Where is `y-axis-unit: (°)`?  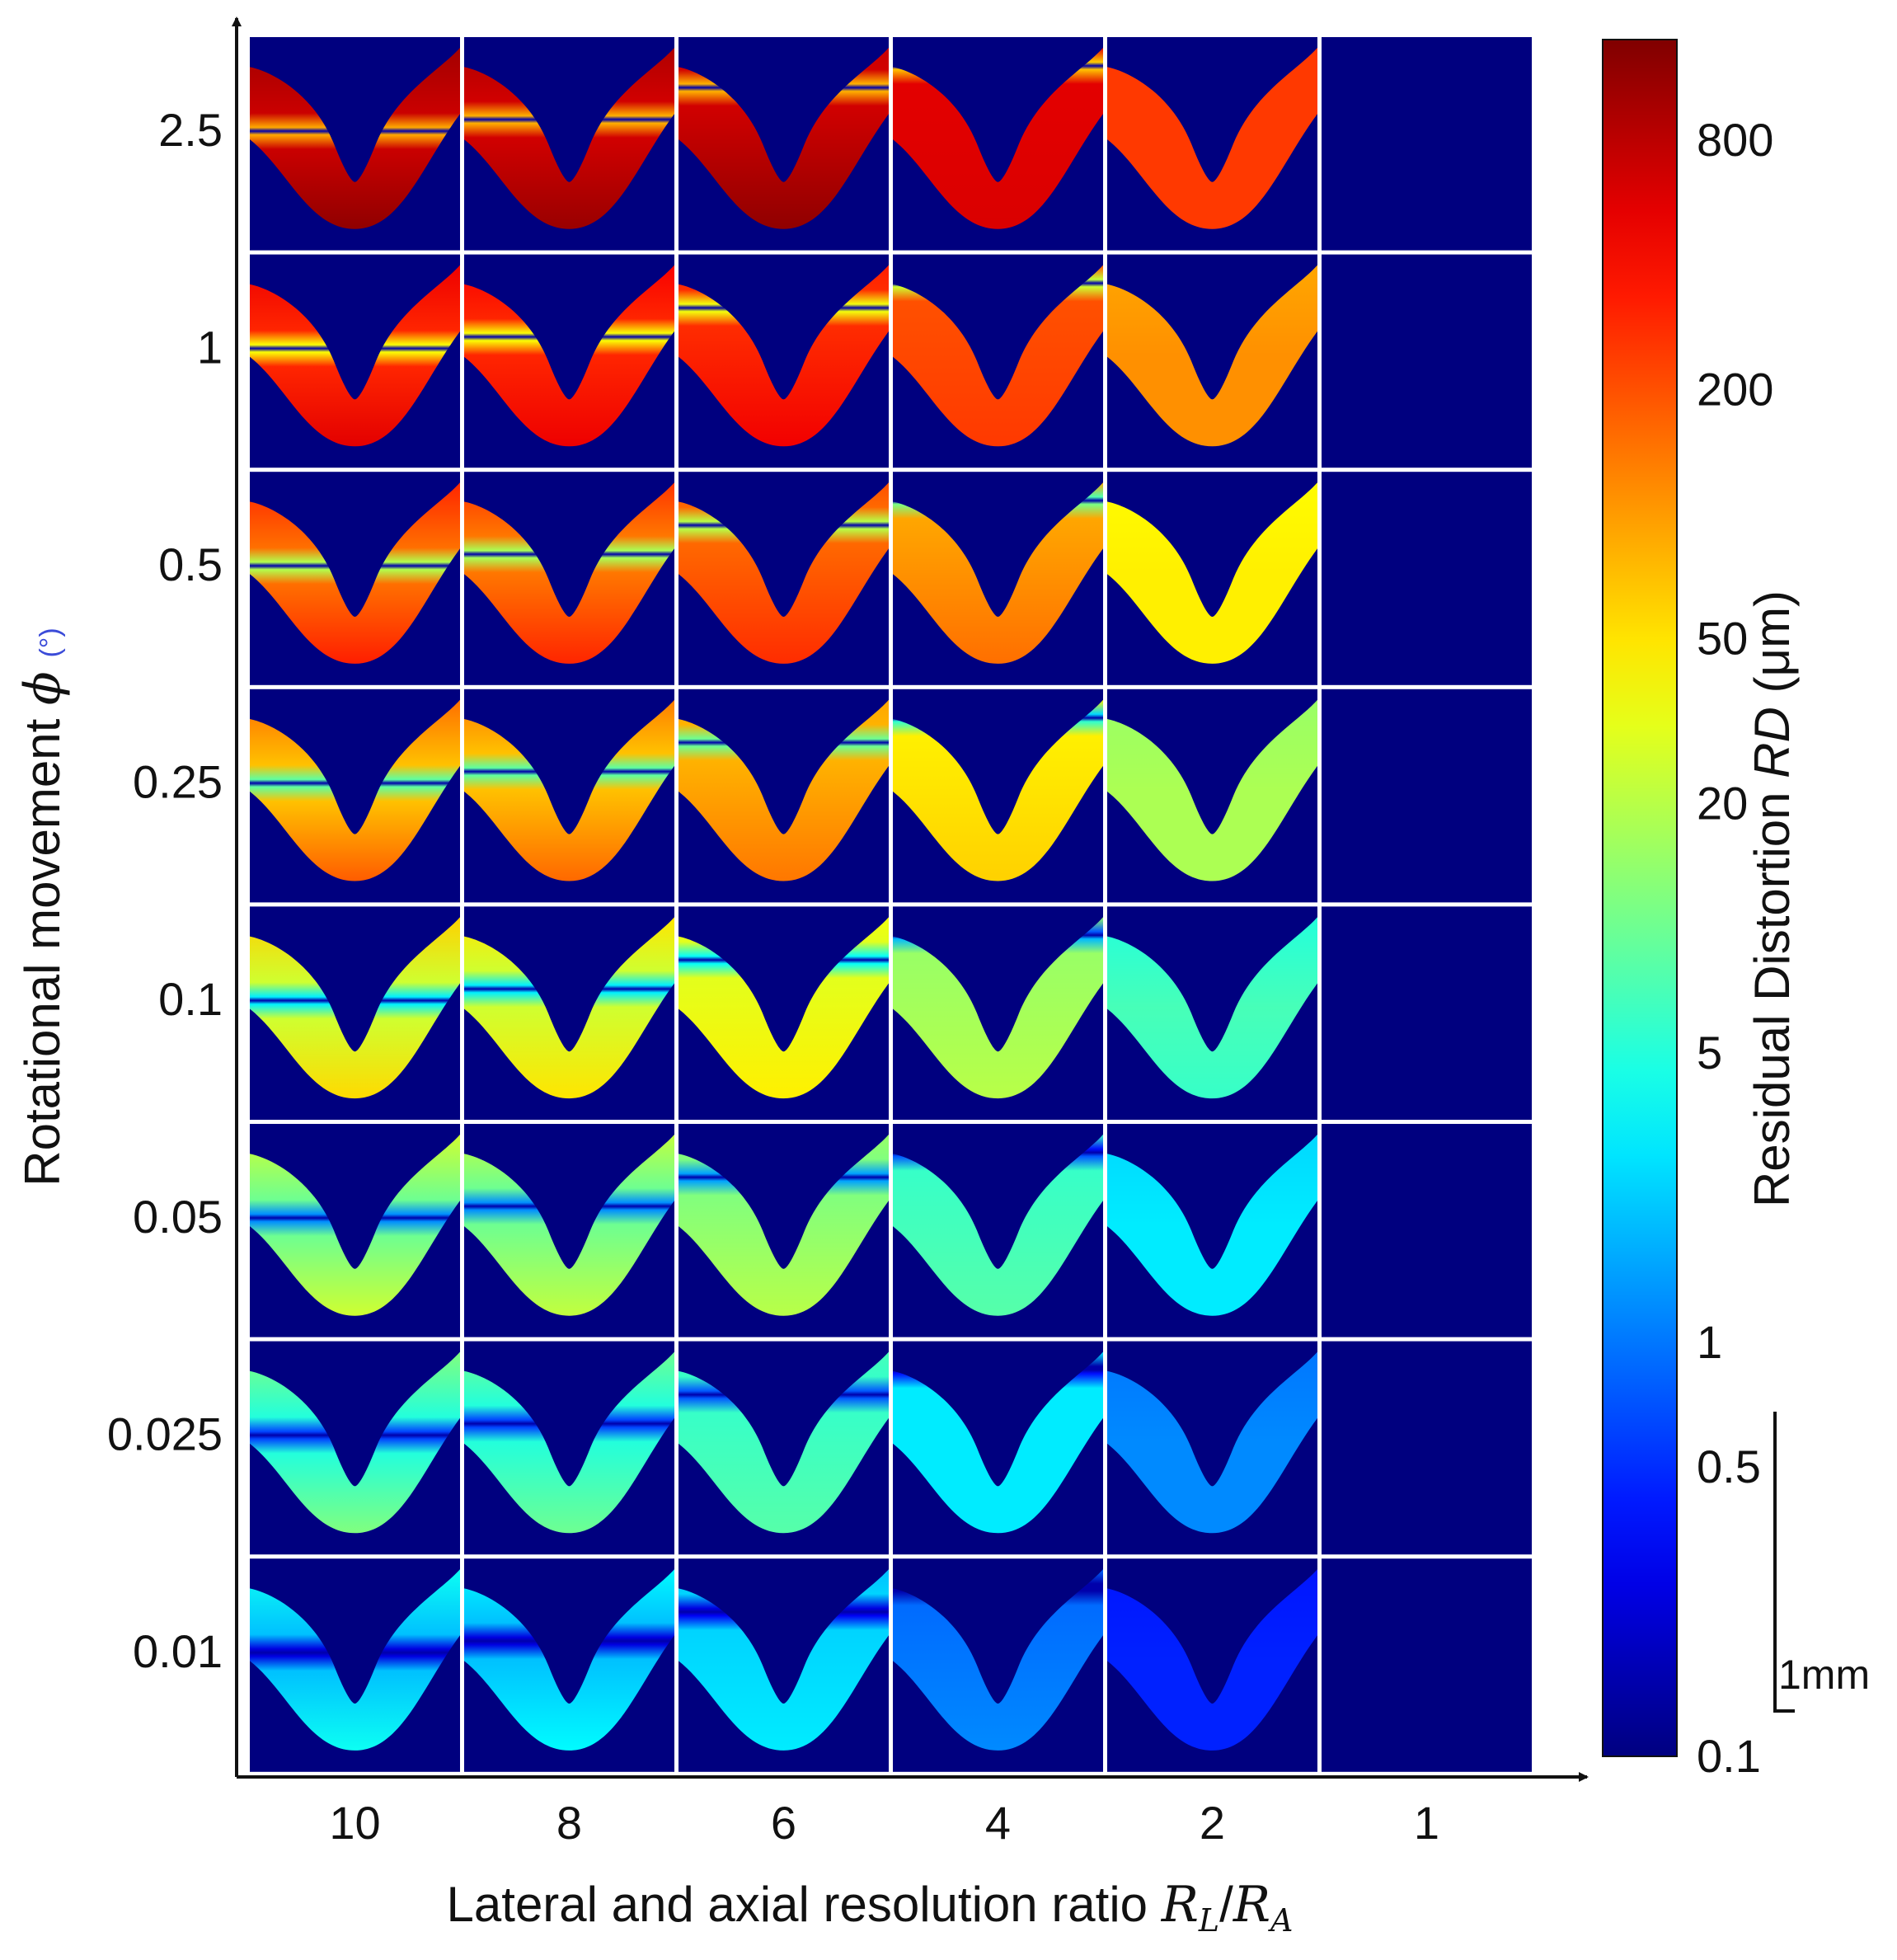 y-axis-unit: (°) is located at coordinates (50, 642).